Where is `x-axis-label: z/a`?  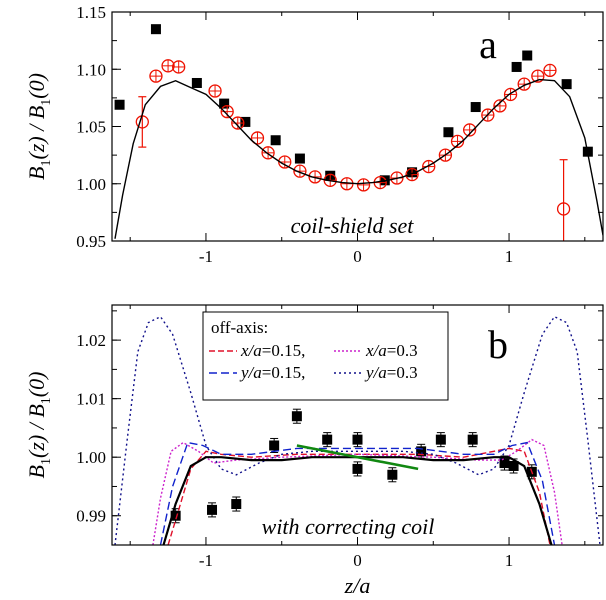 x-axis-label: z/a is located at coordinates (357, 585).